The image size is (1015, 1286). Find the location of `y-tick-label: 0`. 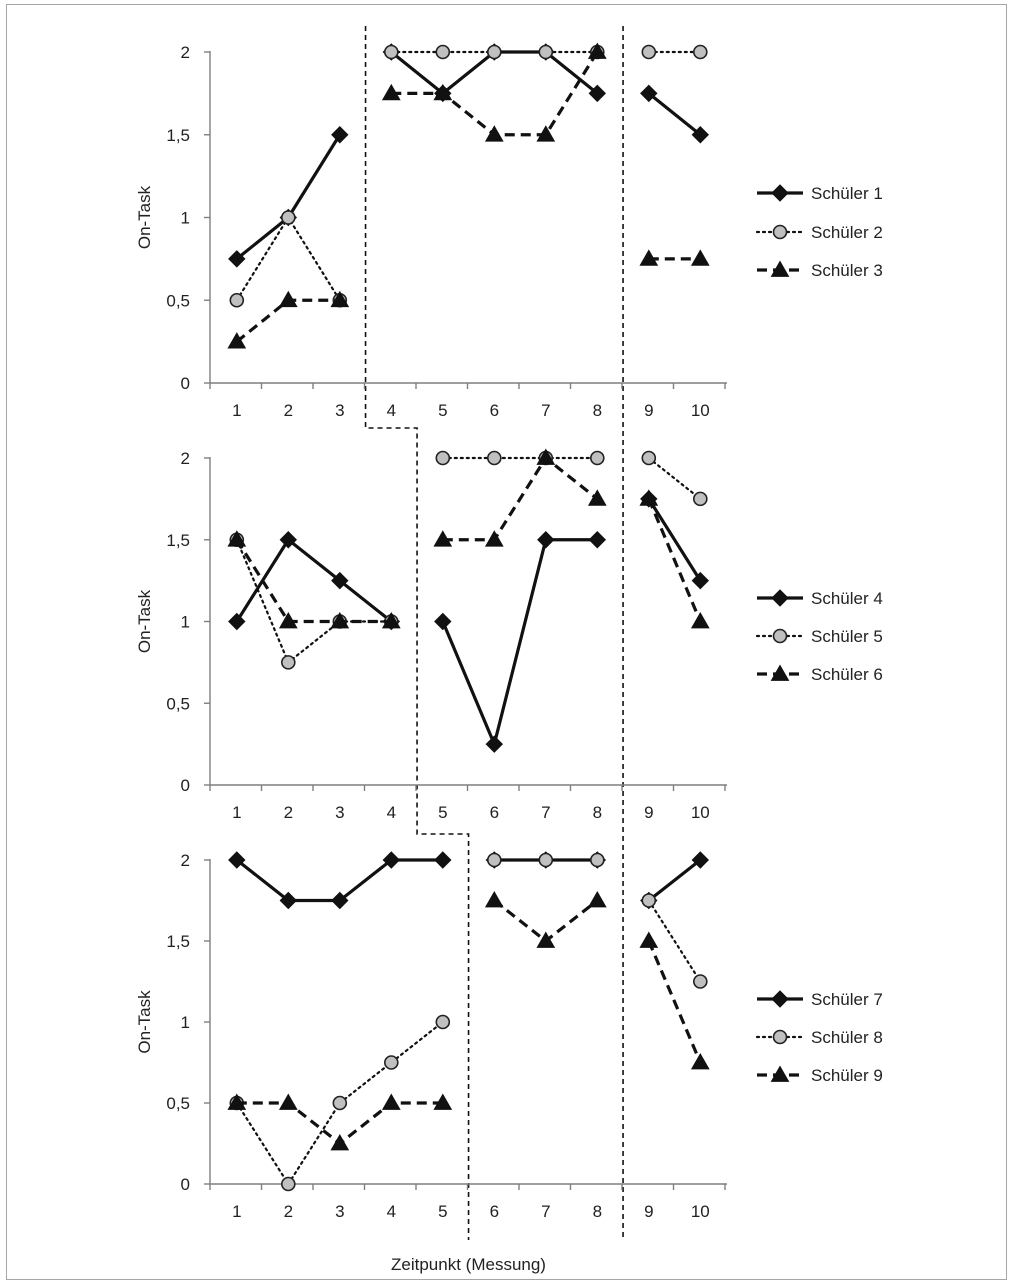

y-tick-label: 0 is located at coordinates (185, 1184).